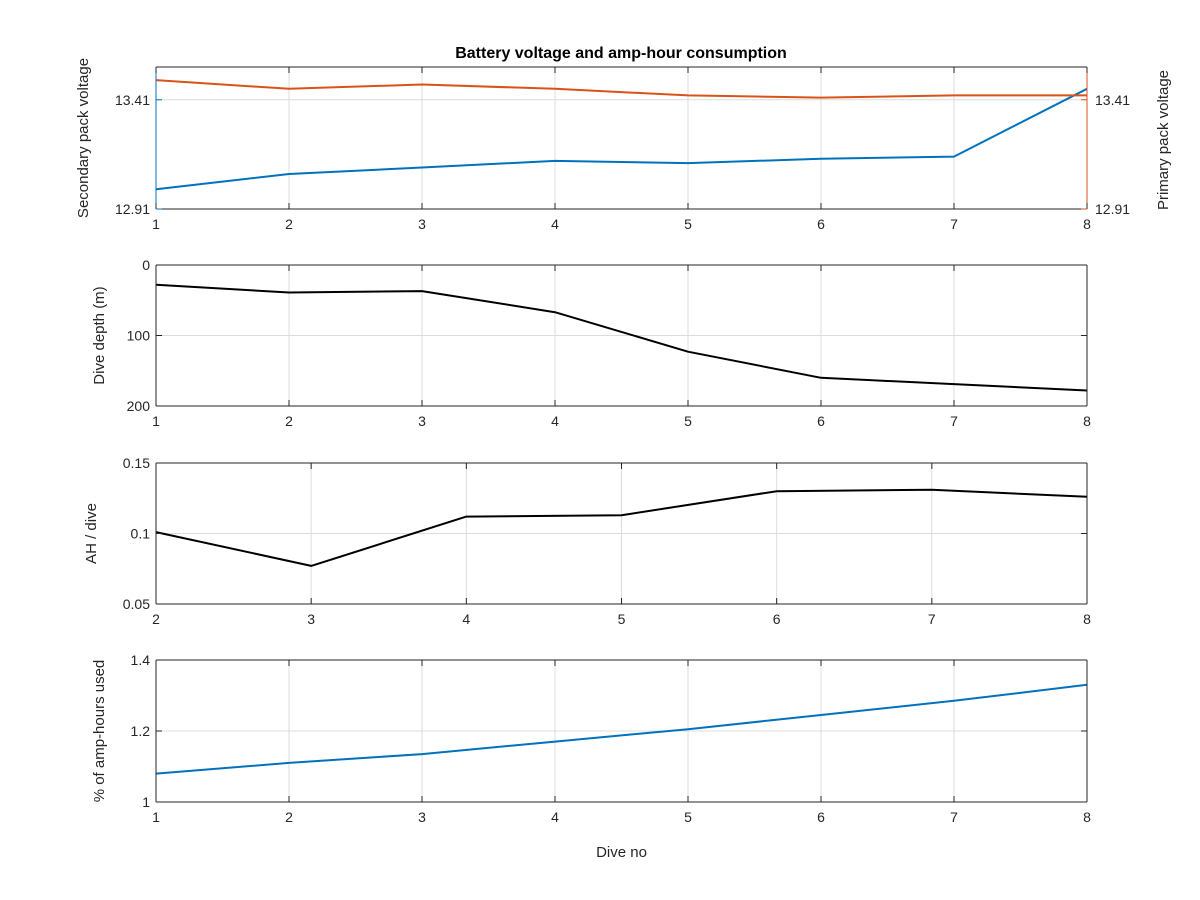  Describe the element at coordinates (146, 265) in the screenshot. I see `y-tick-label: 0` at that location.